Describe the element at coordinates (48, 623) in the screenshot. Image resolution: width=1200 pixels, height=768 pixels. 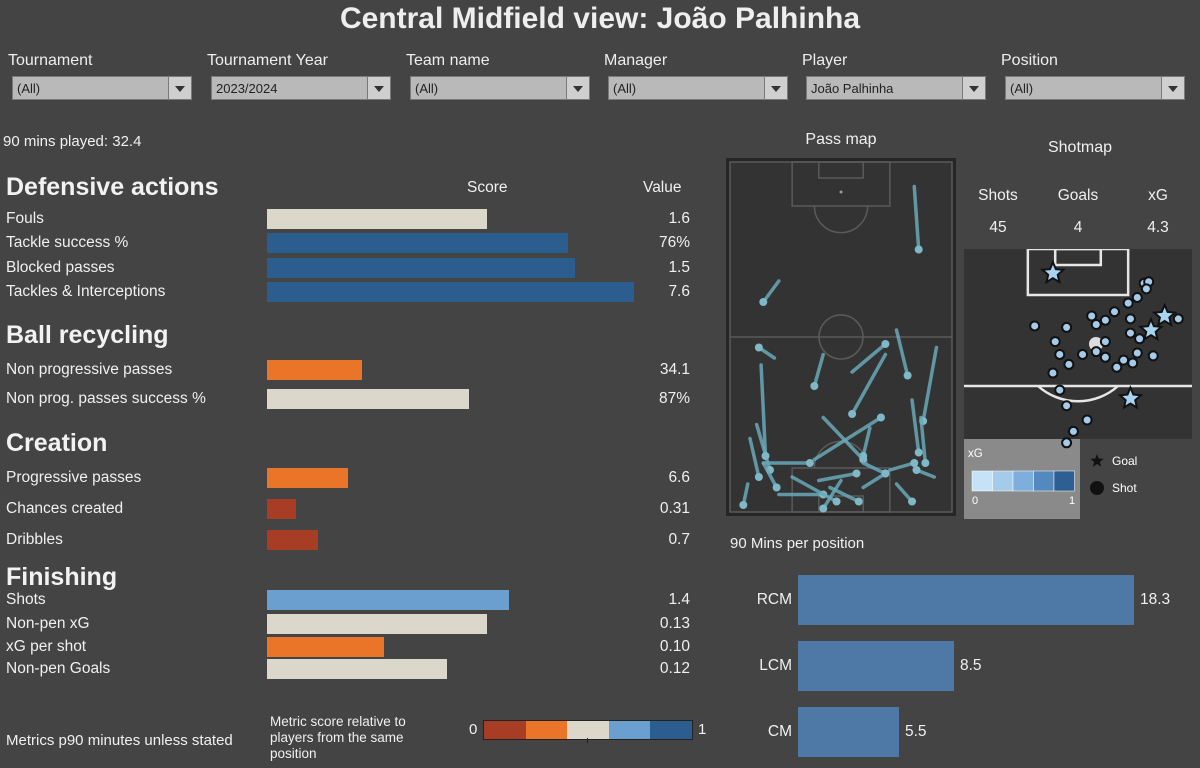
I see `metric-label: Non-pen xG` at that location.